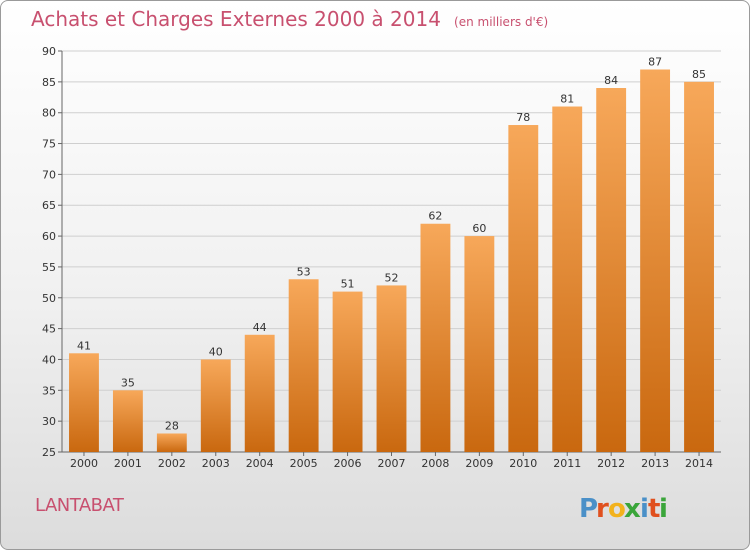  Describe the element at coordinates (435, 216) in the screenshot. I see `value-label-2008: 62` at that location.